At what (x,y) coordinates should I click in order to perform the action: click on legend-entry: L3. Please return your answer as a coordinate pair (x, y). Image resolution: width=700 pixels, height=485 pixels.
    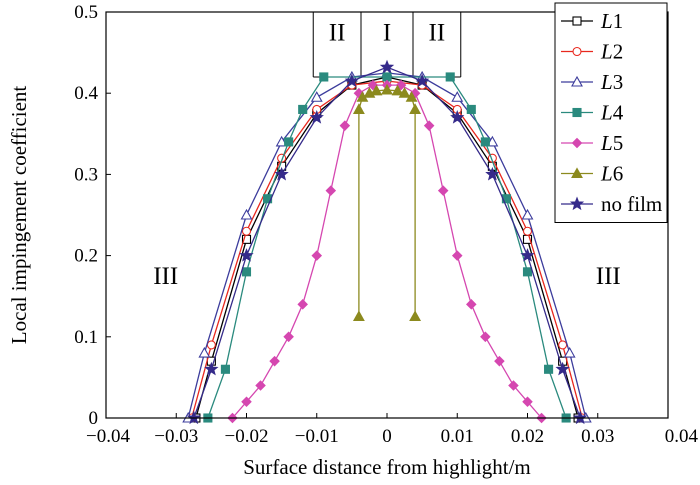
    Looking at the image, I should click on (592, 82).